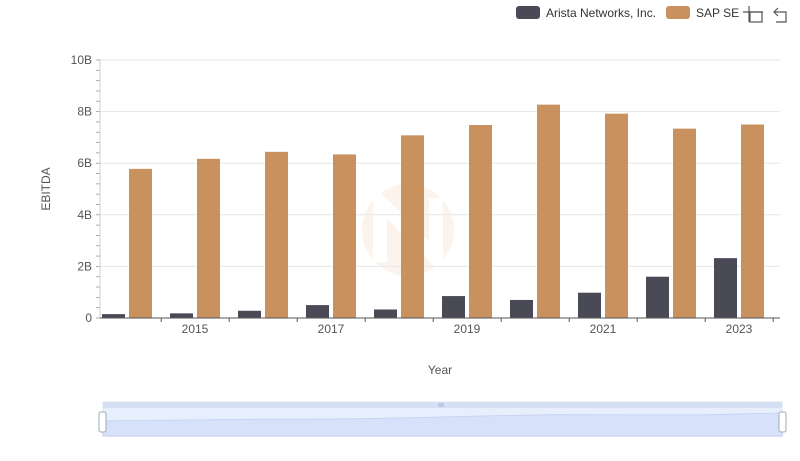 This screenshot has width=800, height=461. I want to click on legend: Arista Networks, Inc. SAP SE, so click(627, 13).